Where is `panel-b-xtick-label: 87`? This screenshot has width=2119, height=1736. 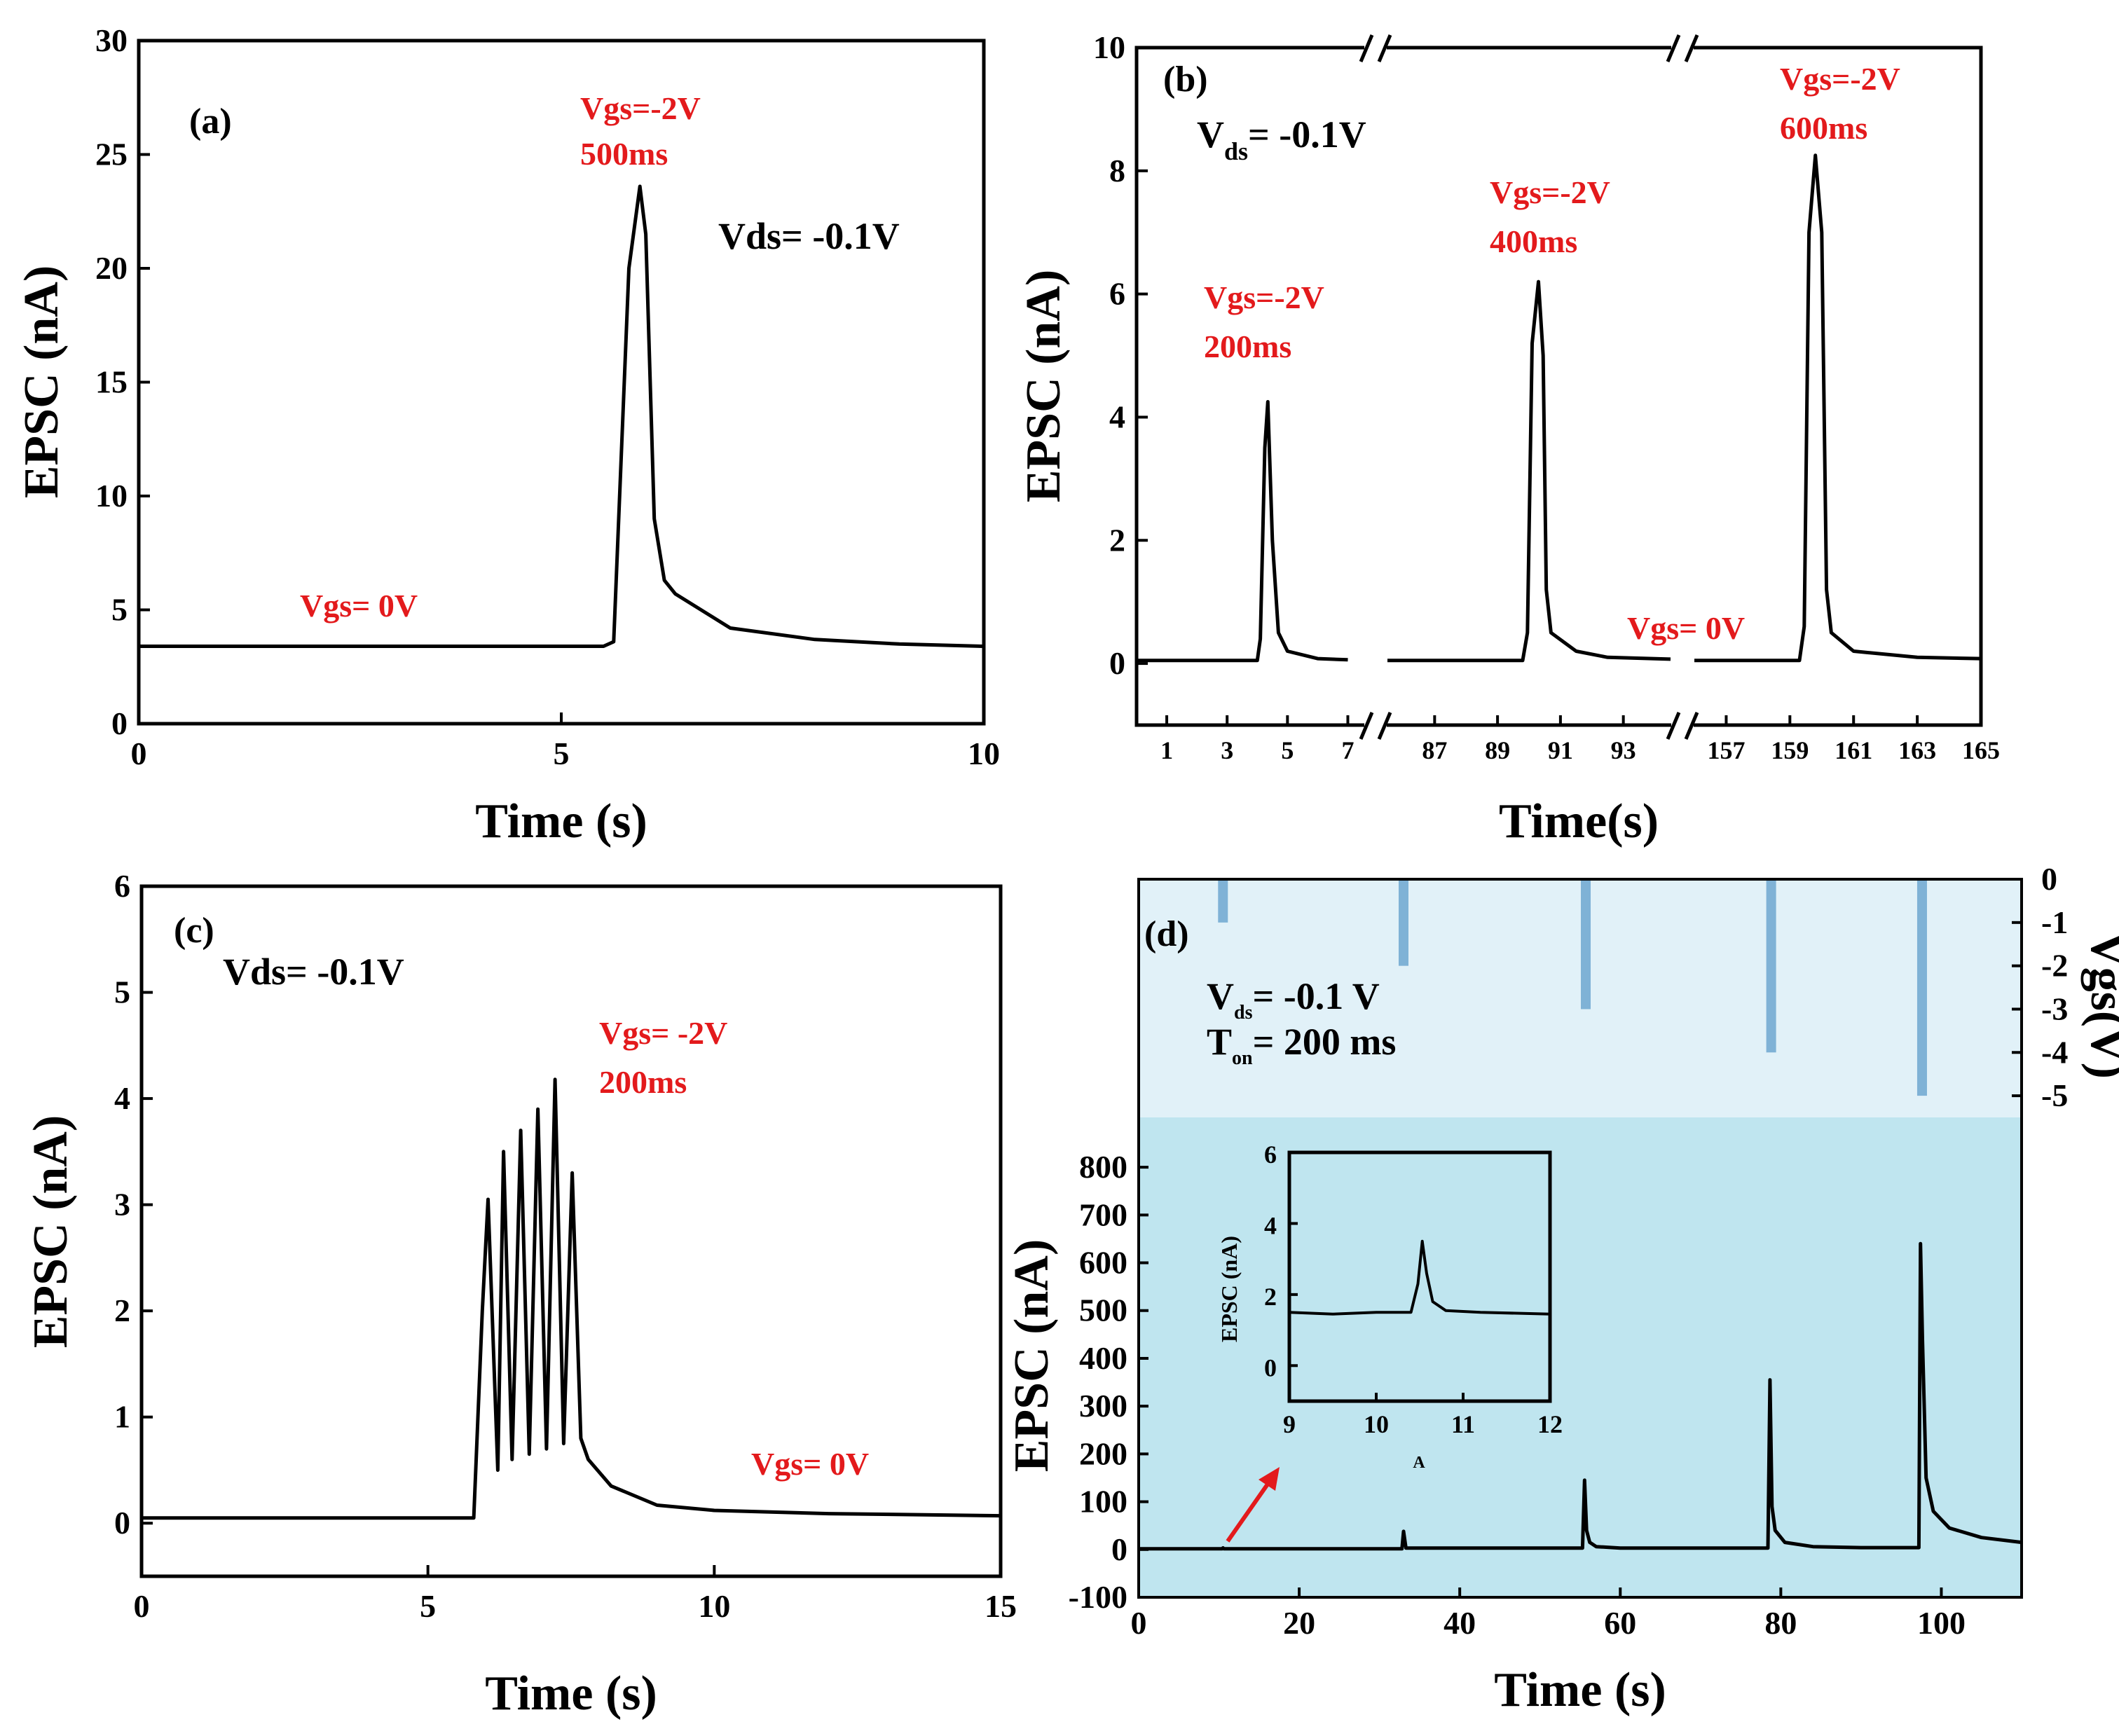
panel-b-xtick-label: 87 is located at coordinates (1434, 750).